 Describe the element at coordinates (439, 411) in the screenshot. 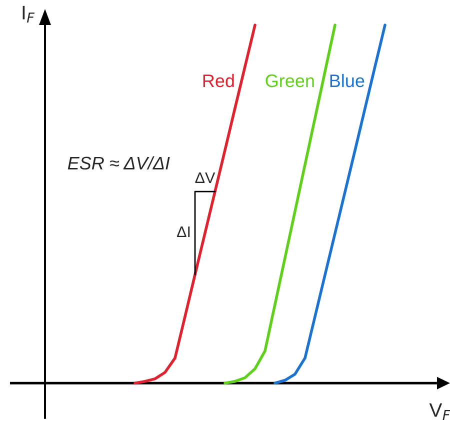

I see `x-axis-title: V$_{F}$` at that location.